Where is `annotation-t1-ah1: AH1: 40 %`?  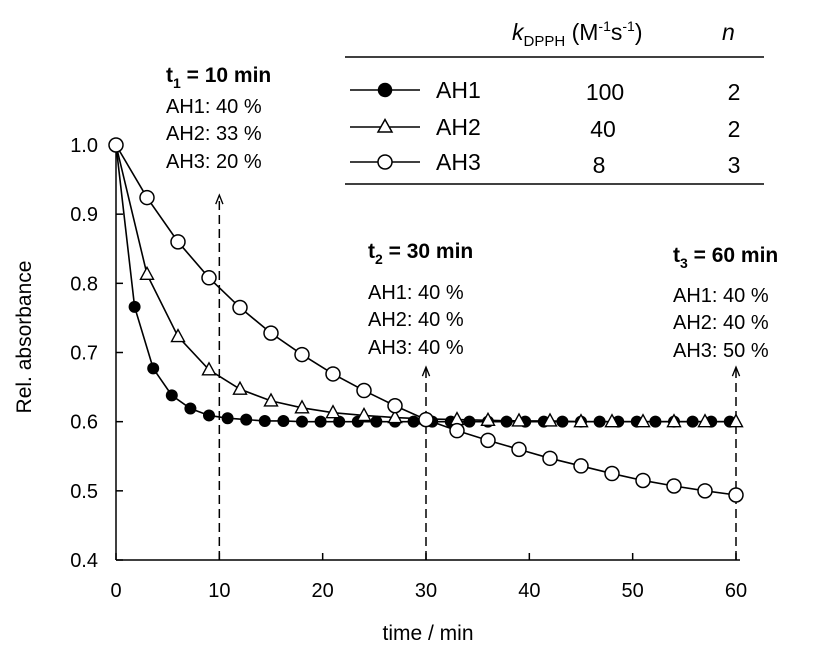 annotation-t1-ah1: AH1: 40 % is located at coordinates (214, 107).